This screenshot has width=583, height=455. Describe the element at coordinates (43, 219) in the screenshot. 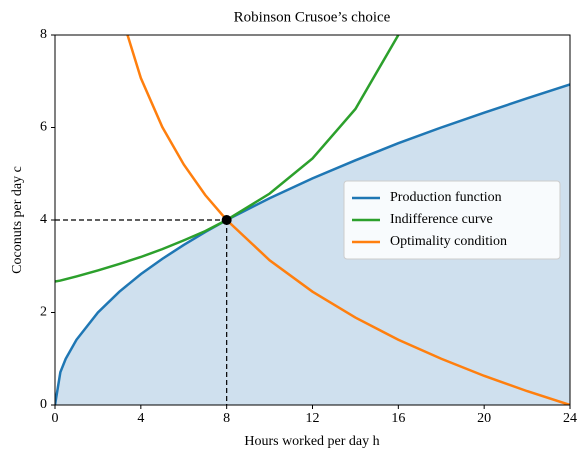

I see `y-tick-label: 4` at that location.